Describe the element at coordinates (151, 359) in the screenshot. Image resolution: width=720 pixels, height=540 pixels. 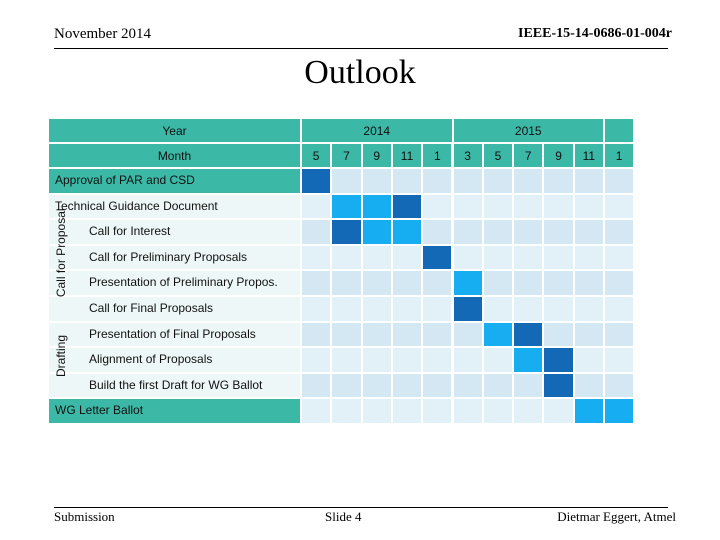
I see `task-label: Alignment of Proposals` at that location.